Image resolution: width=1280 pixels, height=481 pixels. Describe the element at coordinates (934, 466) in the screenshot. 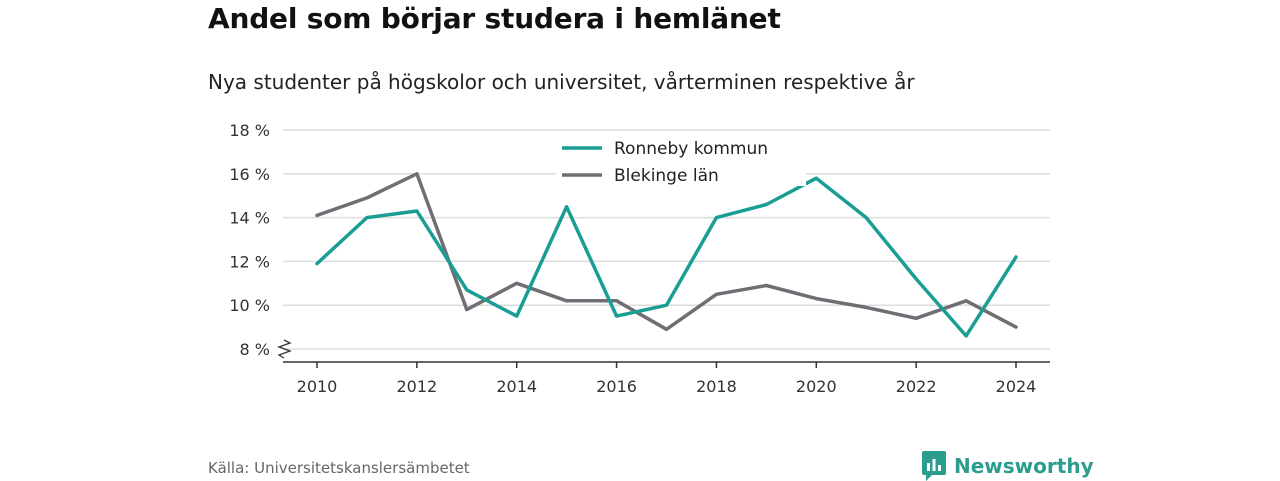

I see `bar-chart-logo-icon` at that location.